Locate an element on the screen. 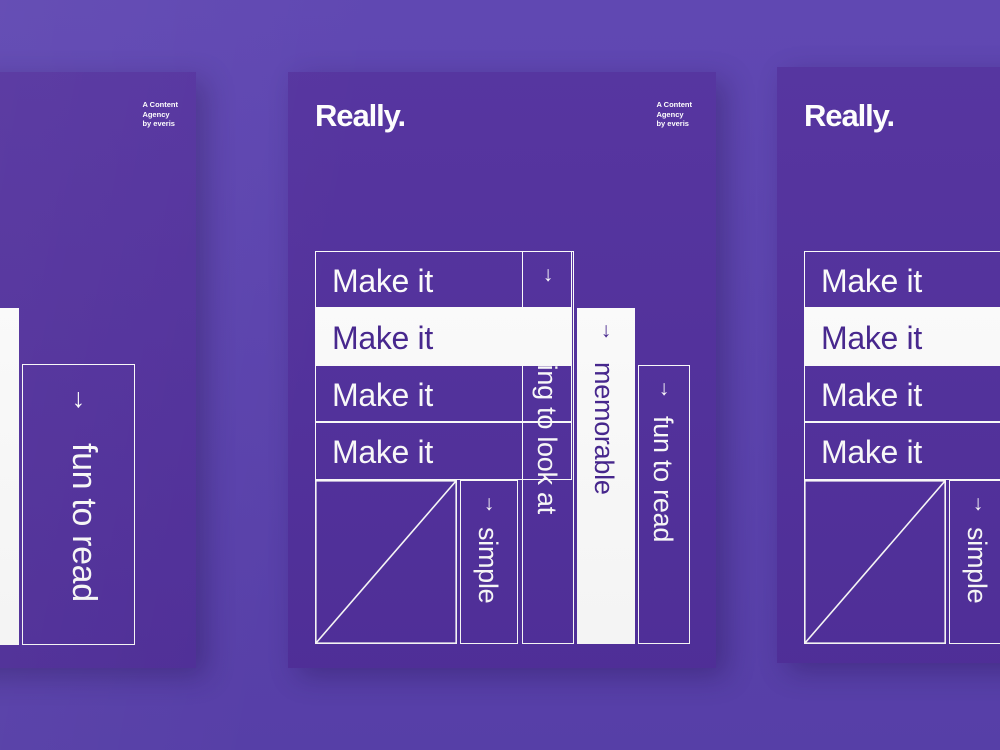 The image size is (1000, 750). column-fun-to-read-center: ↓ fun to read is located at coordinates (664, 504).